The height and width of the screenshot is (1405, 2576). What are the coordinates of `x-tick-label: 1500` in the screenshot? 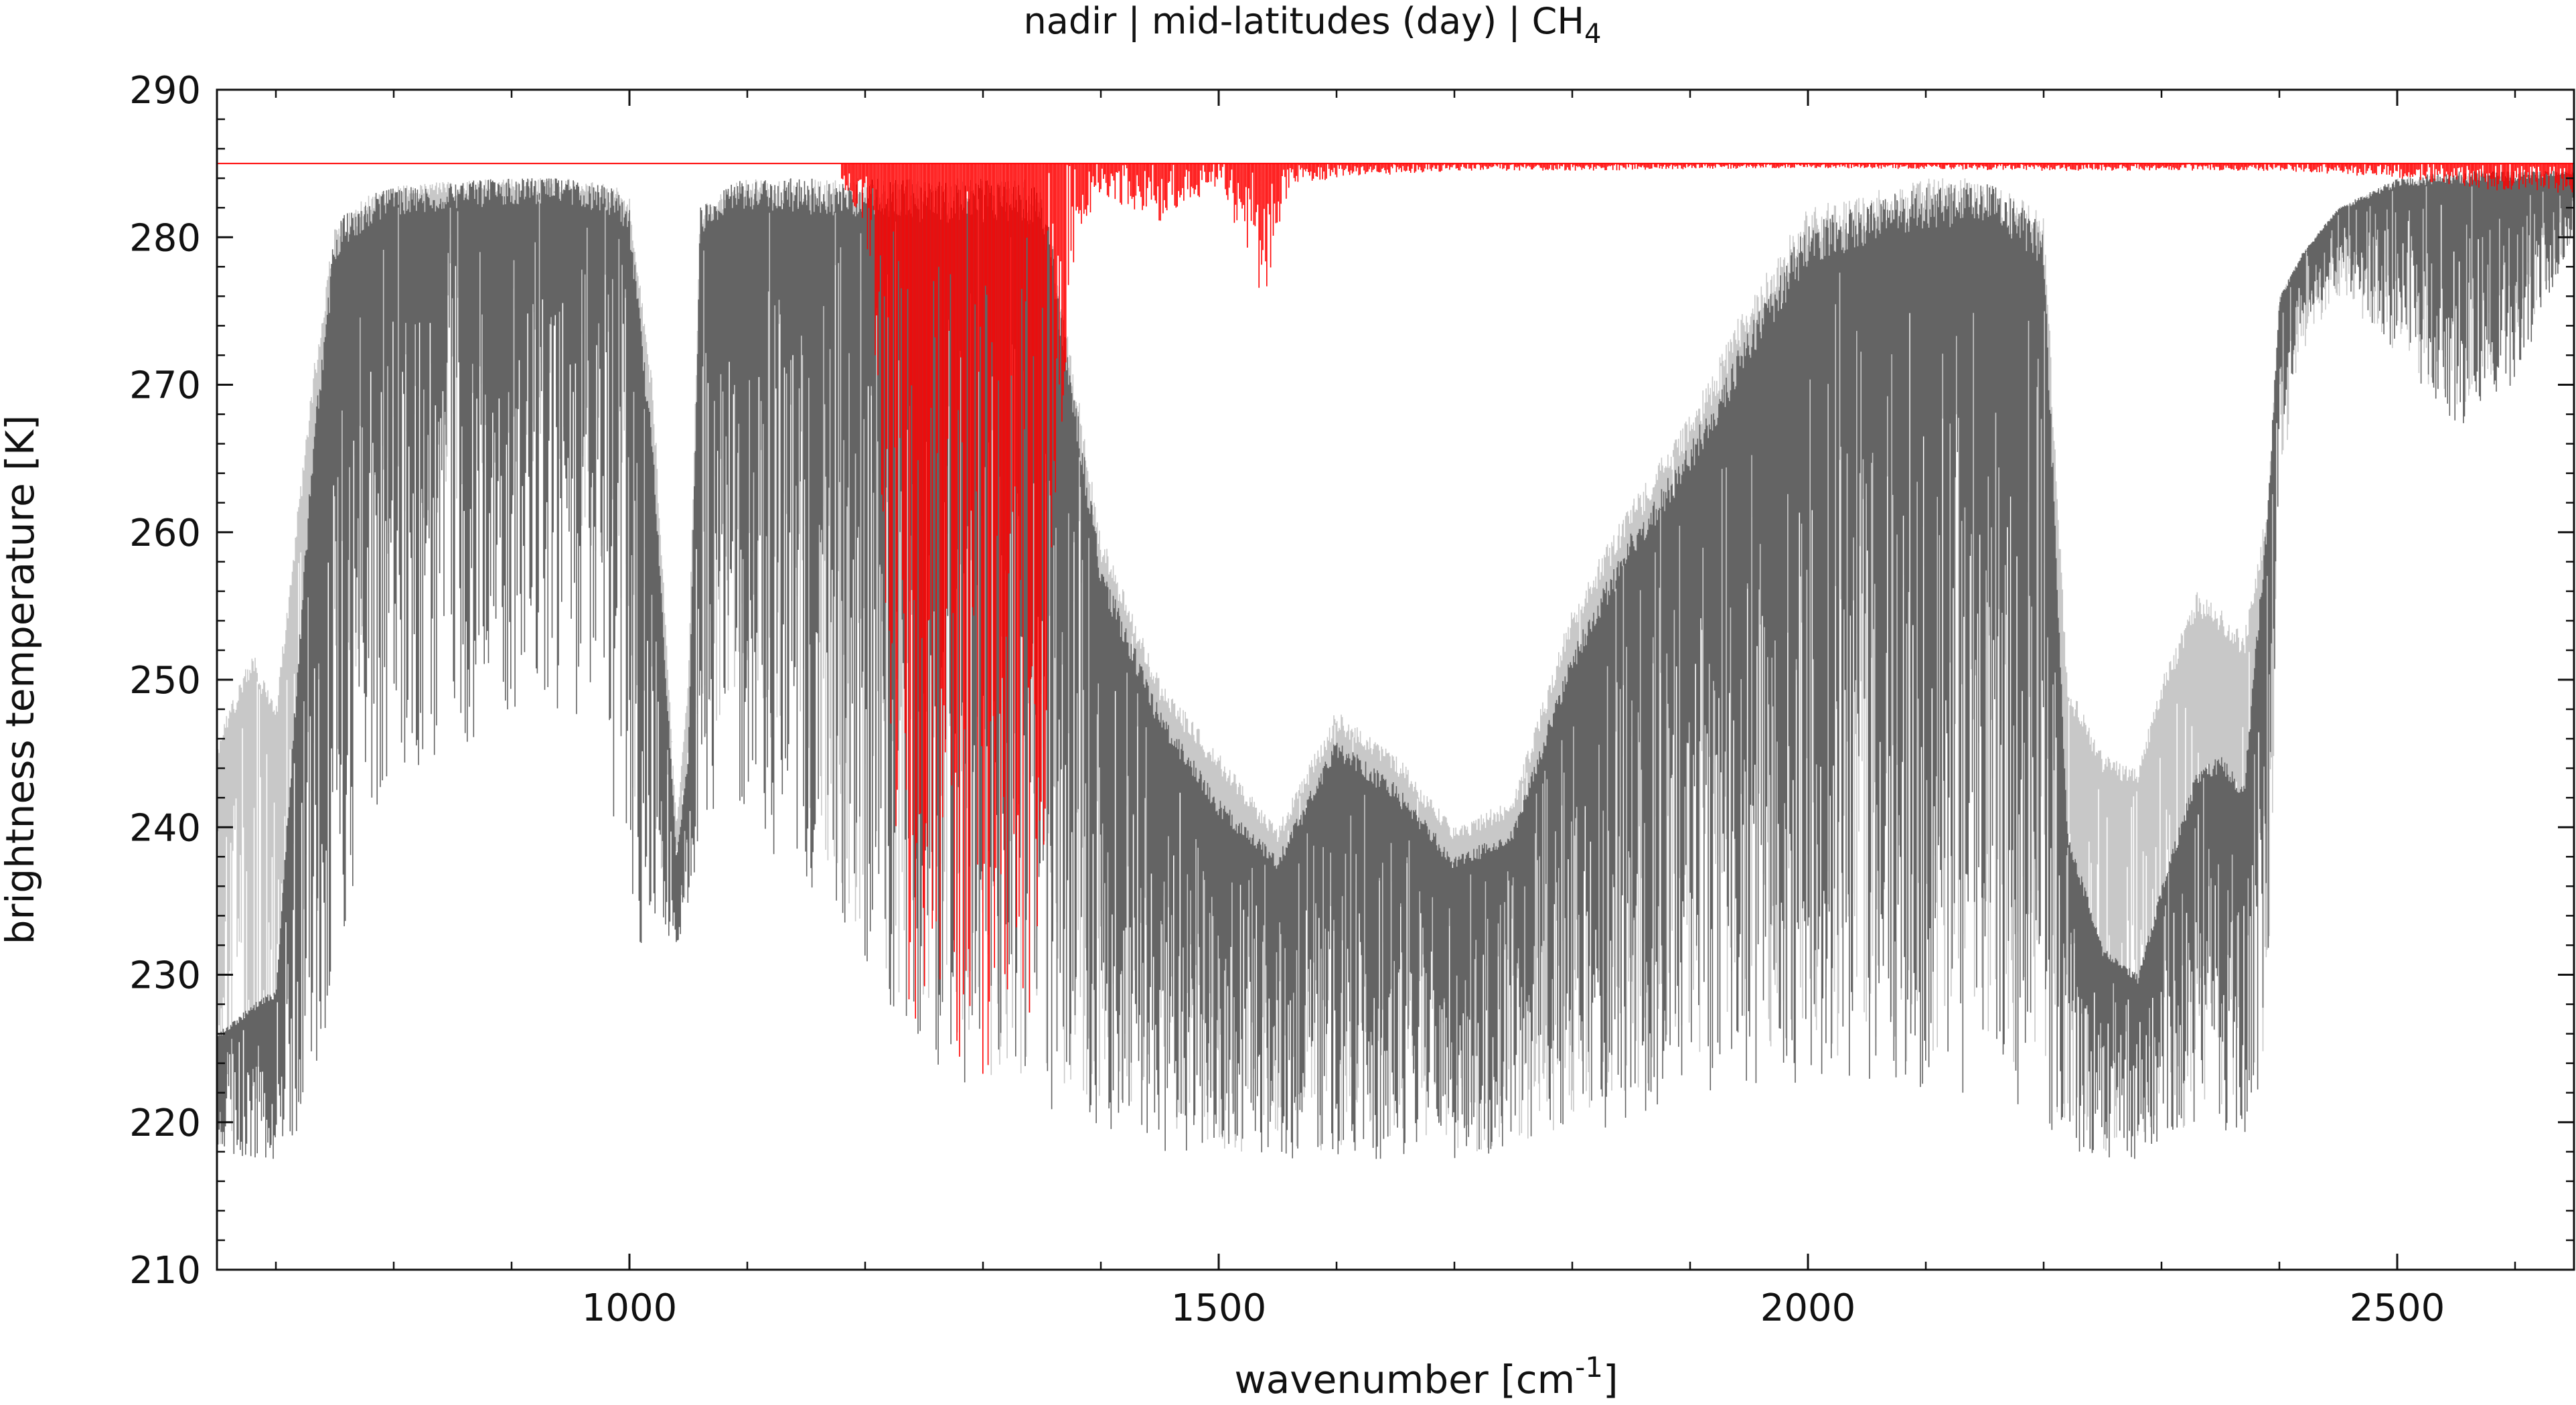 It's located at (1219, 1308).